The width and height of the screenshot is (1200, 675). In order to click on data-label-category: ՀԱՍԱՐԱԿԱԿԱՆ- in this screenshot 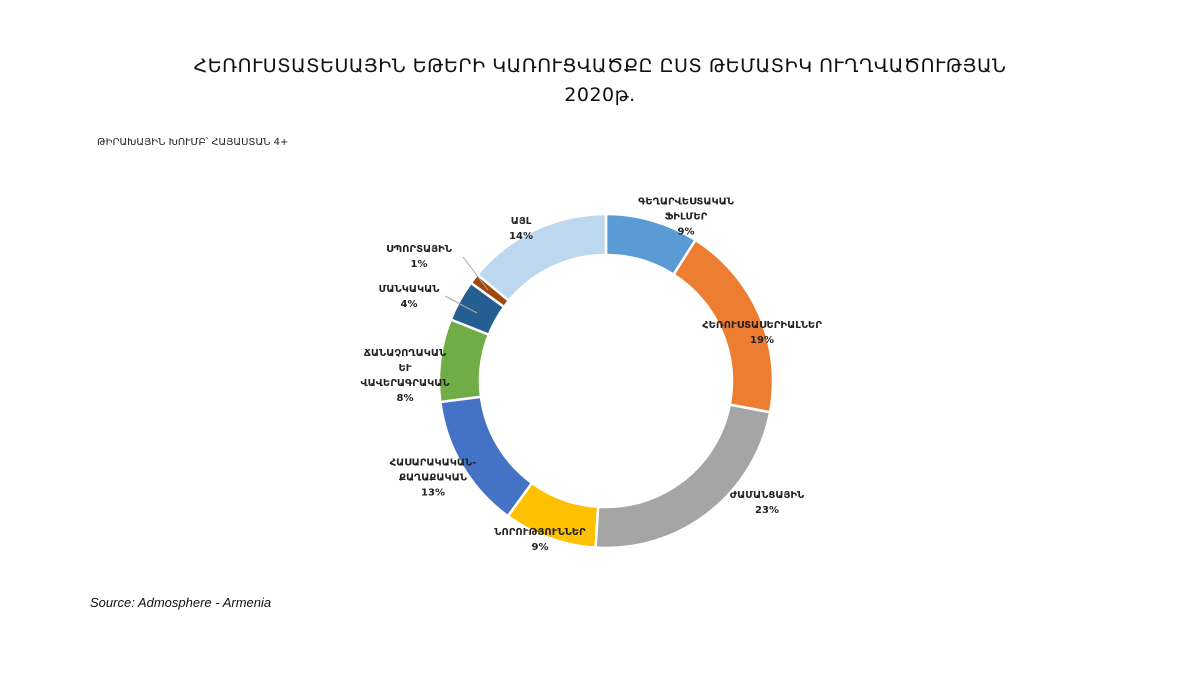, I will do `click(433, 463)`.